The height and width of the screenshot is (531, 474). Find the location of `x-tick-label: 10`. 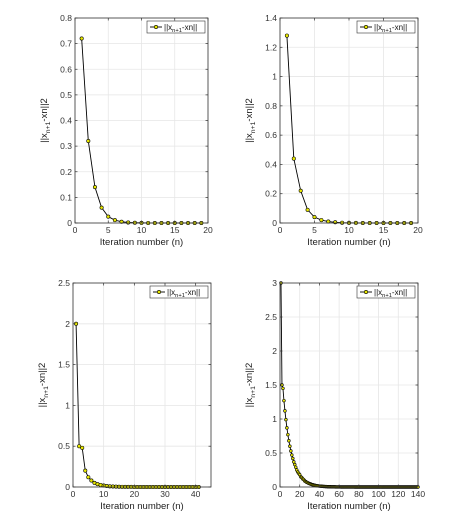

x-tick-label: 10 is located at coordinates (104, 494).